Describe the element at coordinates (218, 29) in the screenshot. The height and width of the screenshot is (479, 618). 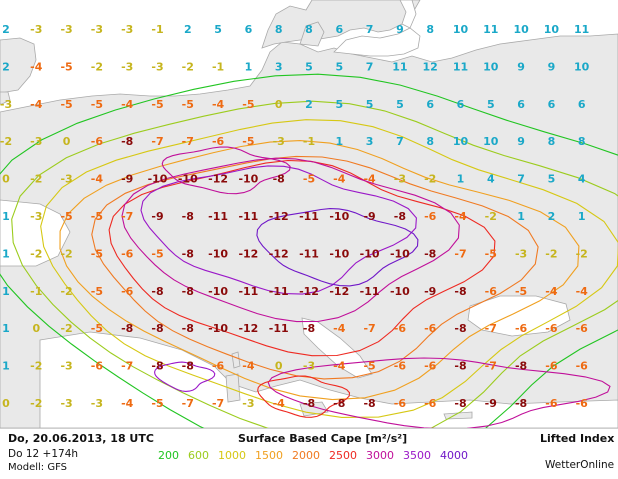
I see `lifted-index-value: 5` at that location.